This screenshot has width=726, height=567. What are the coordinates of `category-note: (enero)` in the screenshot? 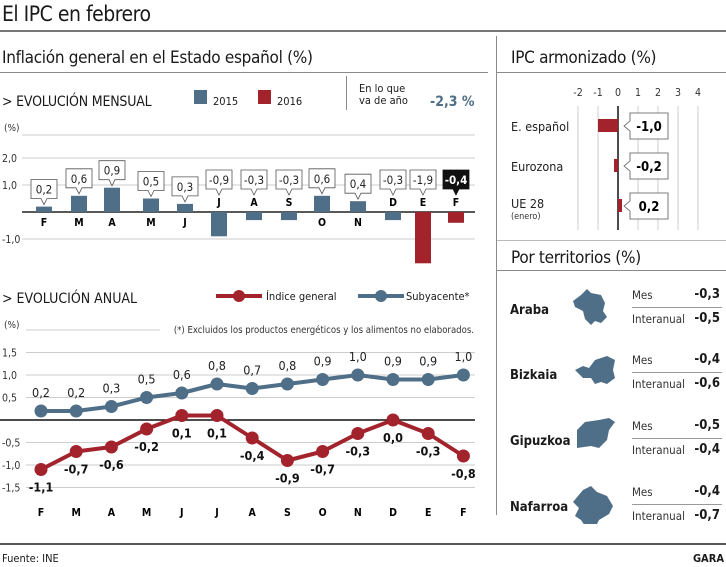 It's located at (526, 217).